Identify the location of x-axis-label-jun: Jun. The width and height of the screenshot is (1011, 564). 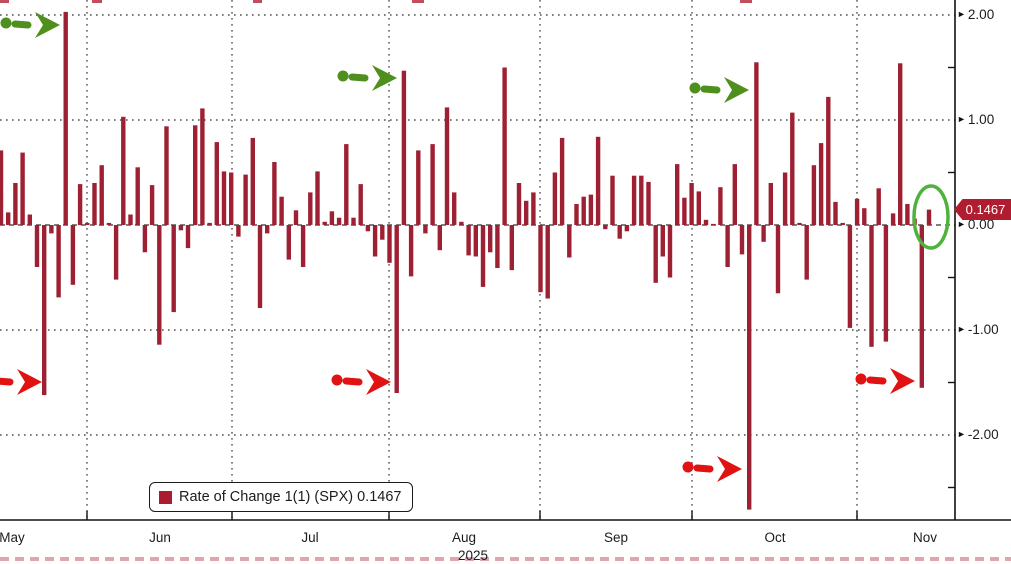
(160, 537).